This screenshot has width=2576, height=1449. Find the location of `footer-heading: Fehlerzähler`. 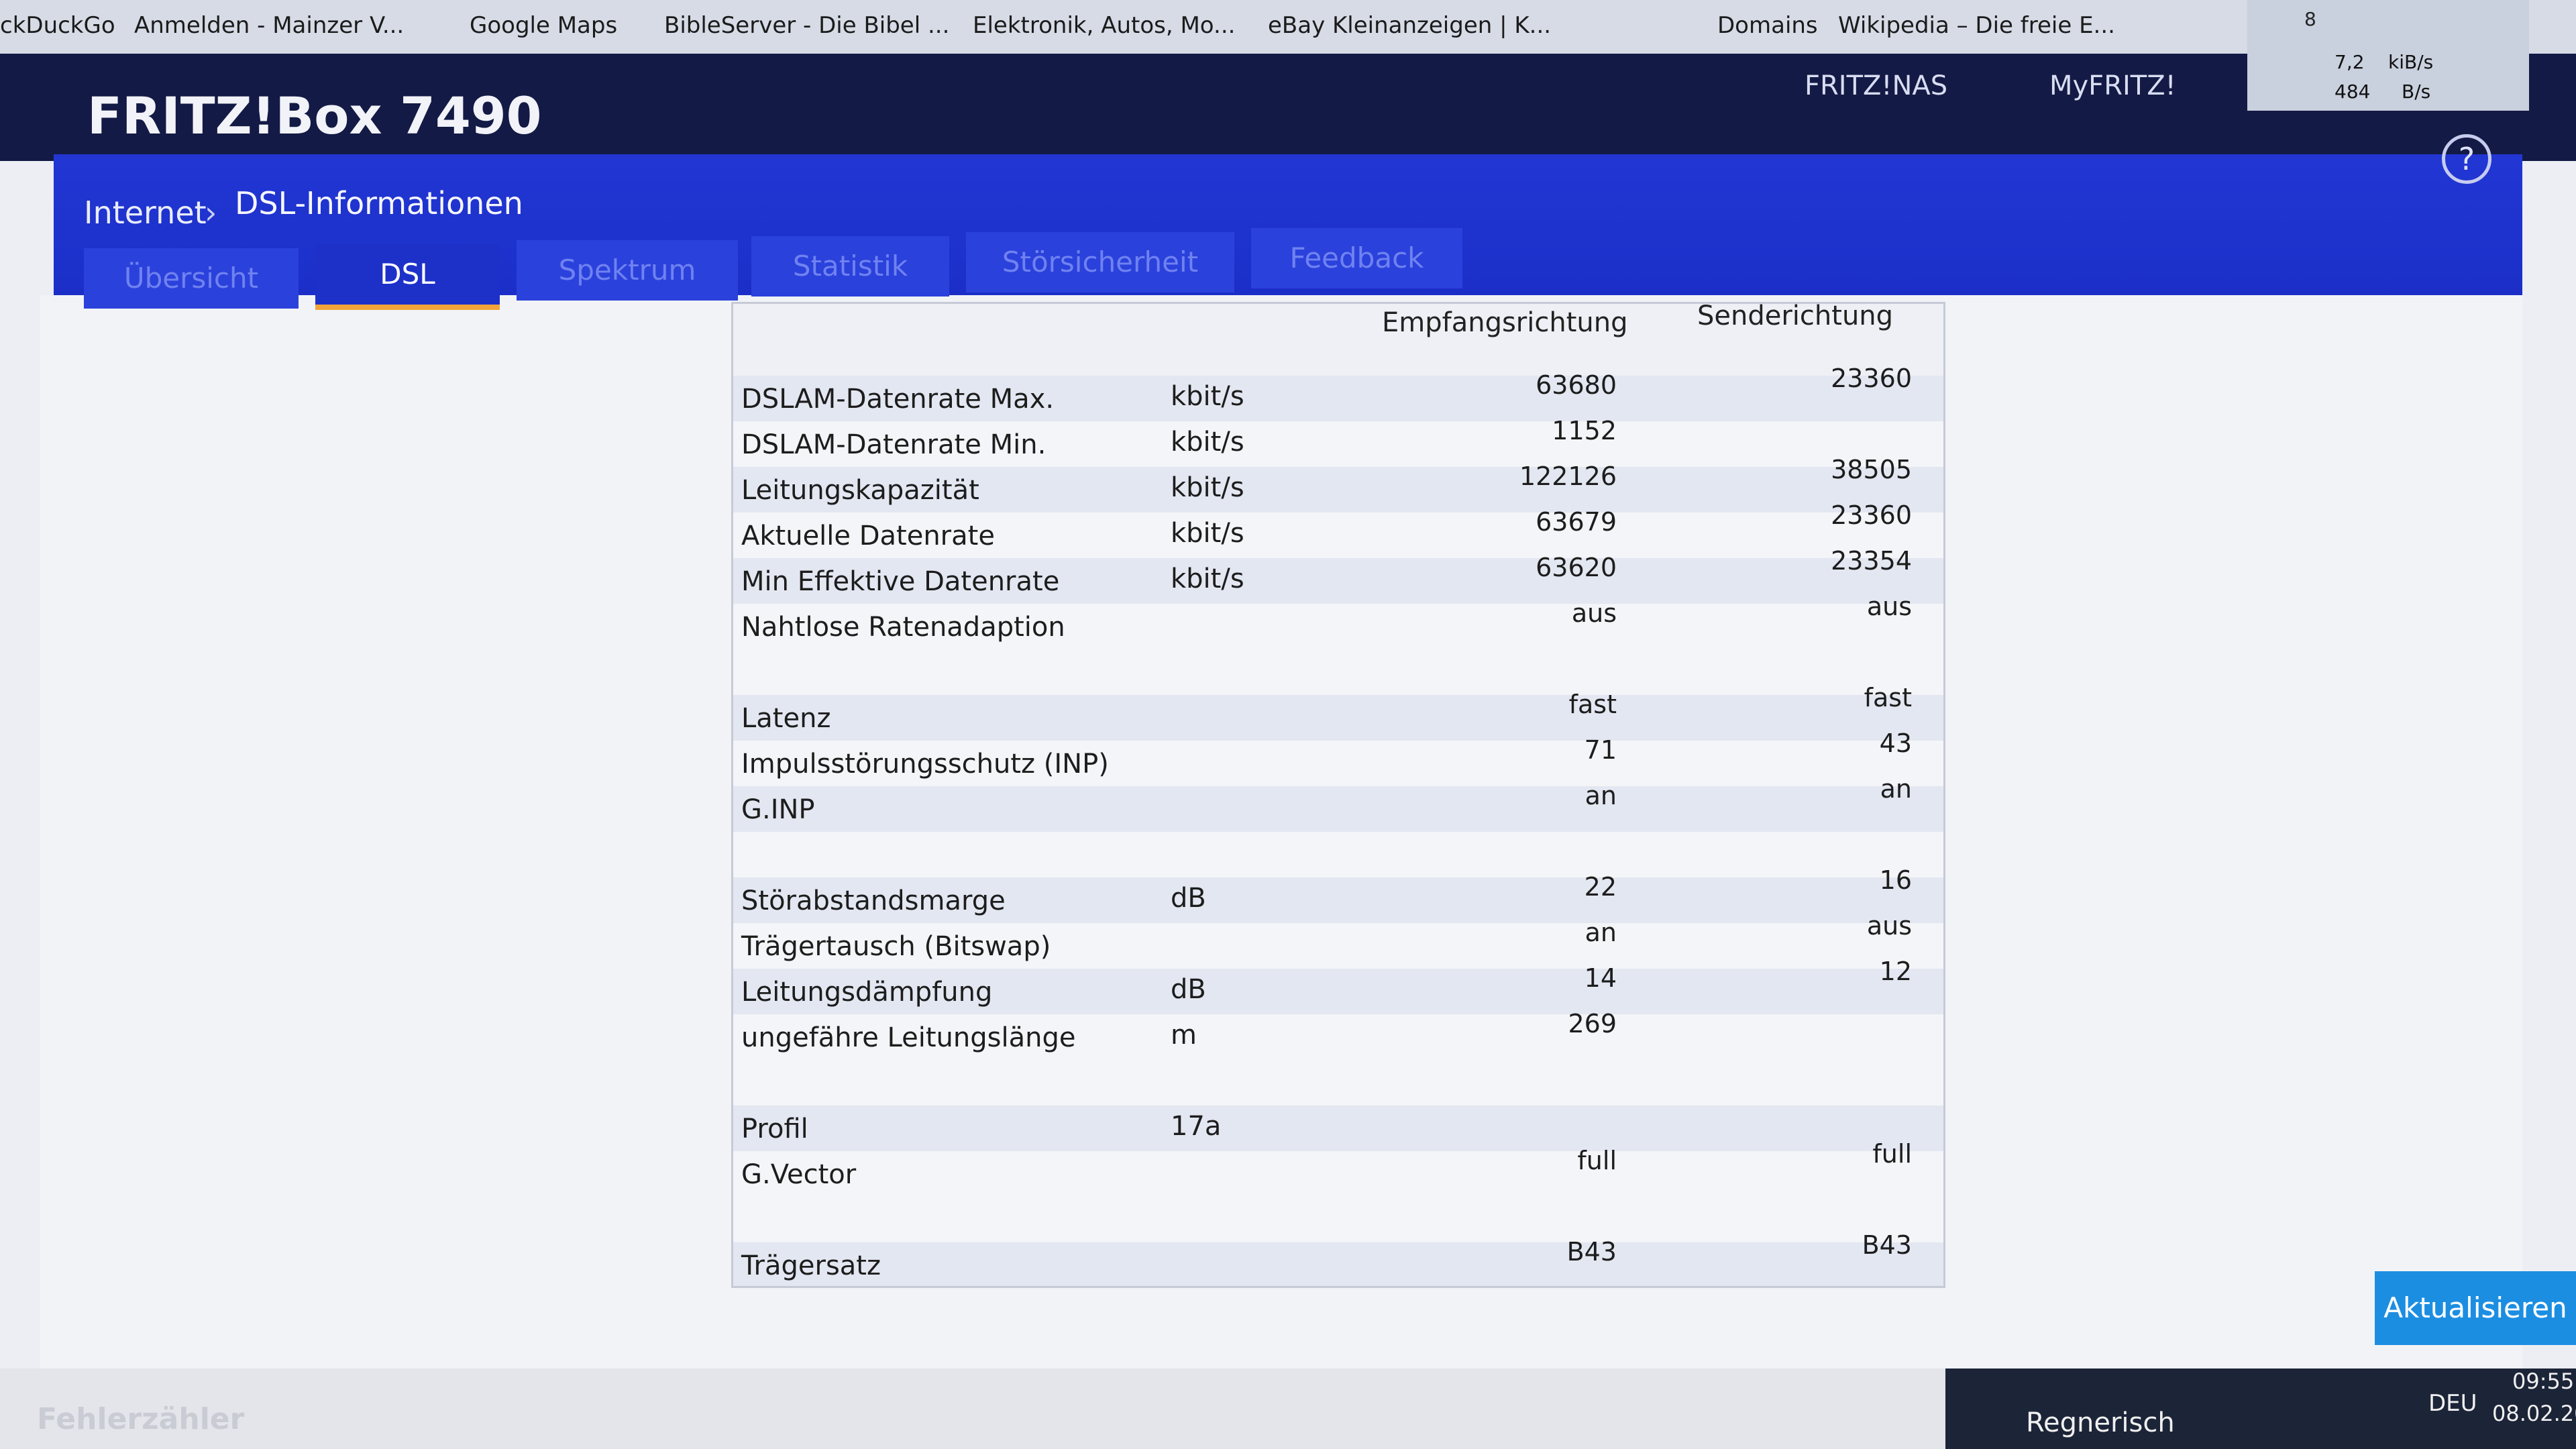

footer-heading: Fehlerzähler is located at coordinates (141, 1419).